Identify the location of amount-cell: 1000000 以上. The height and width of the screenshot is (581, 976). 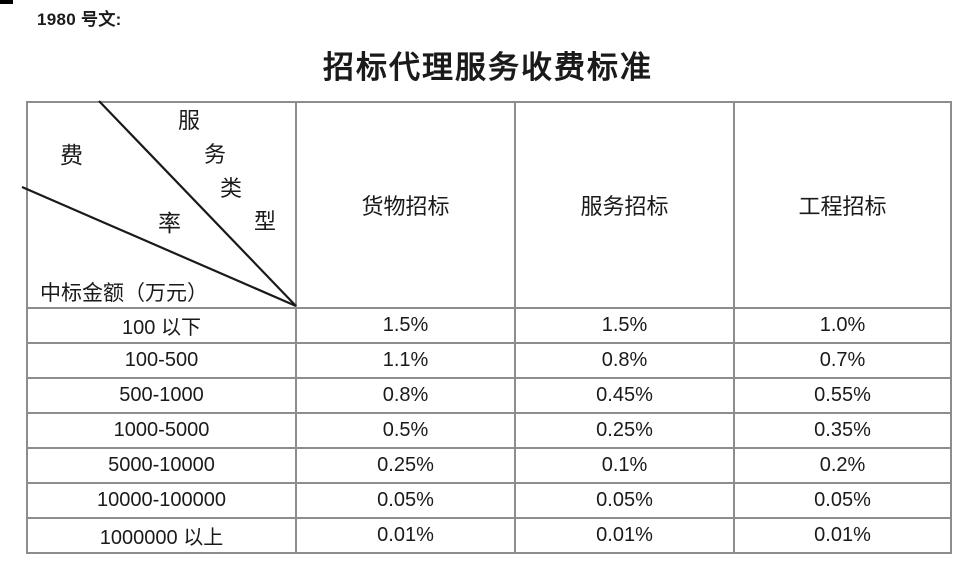
(161, 535).